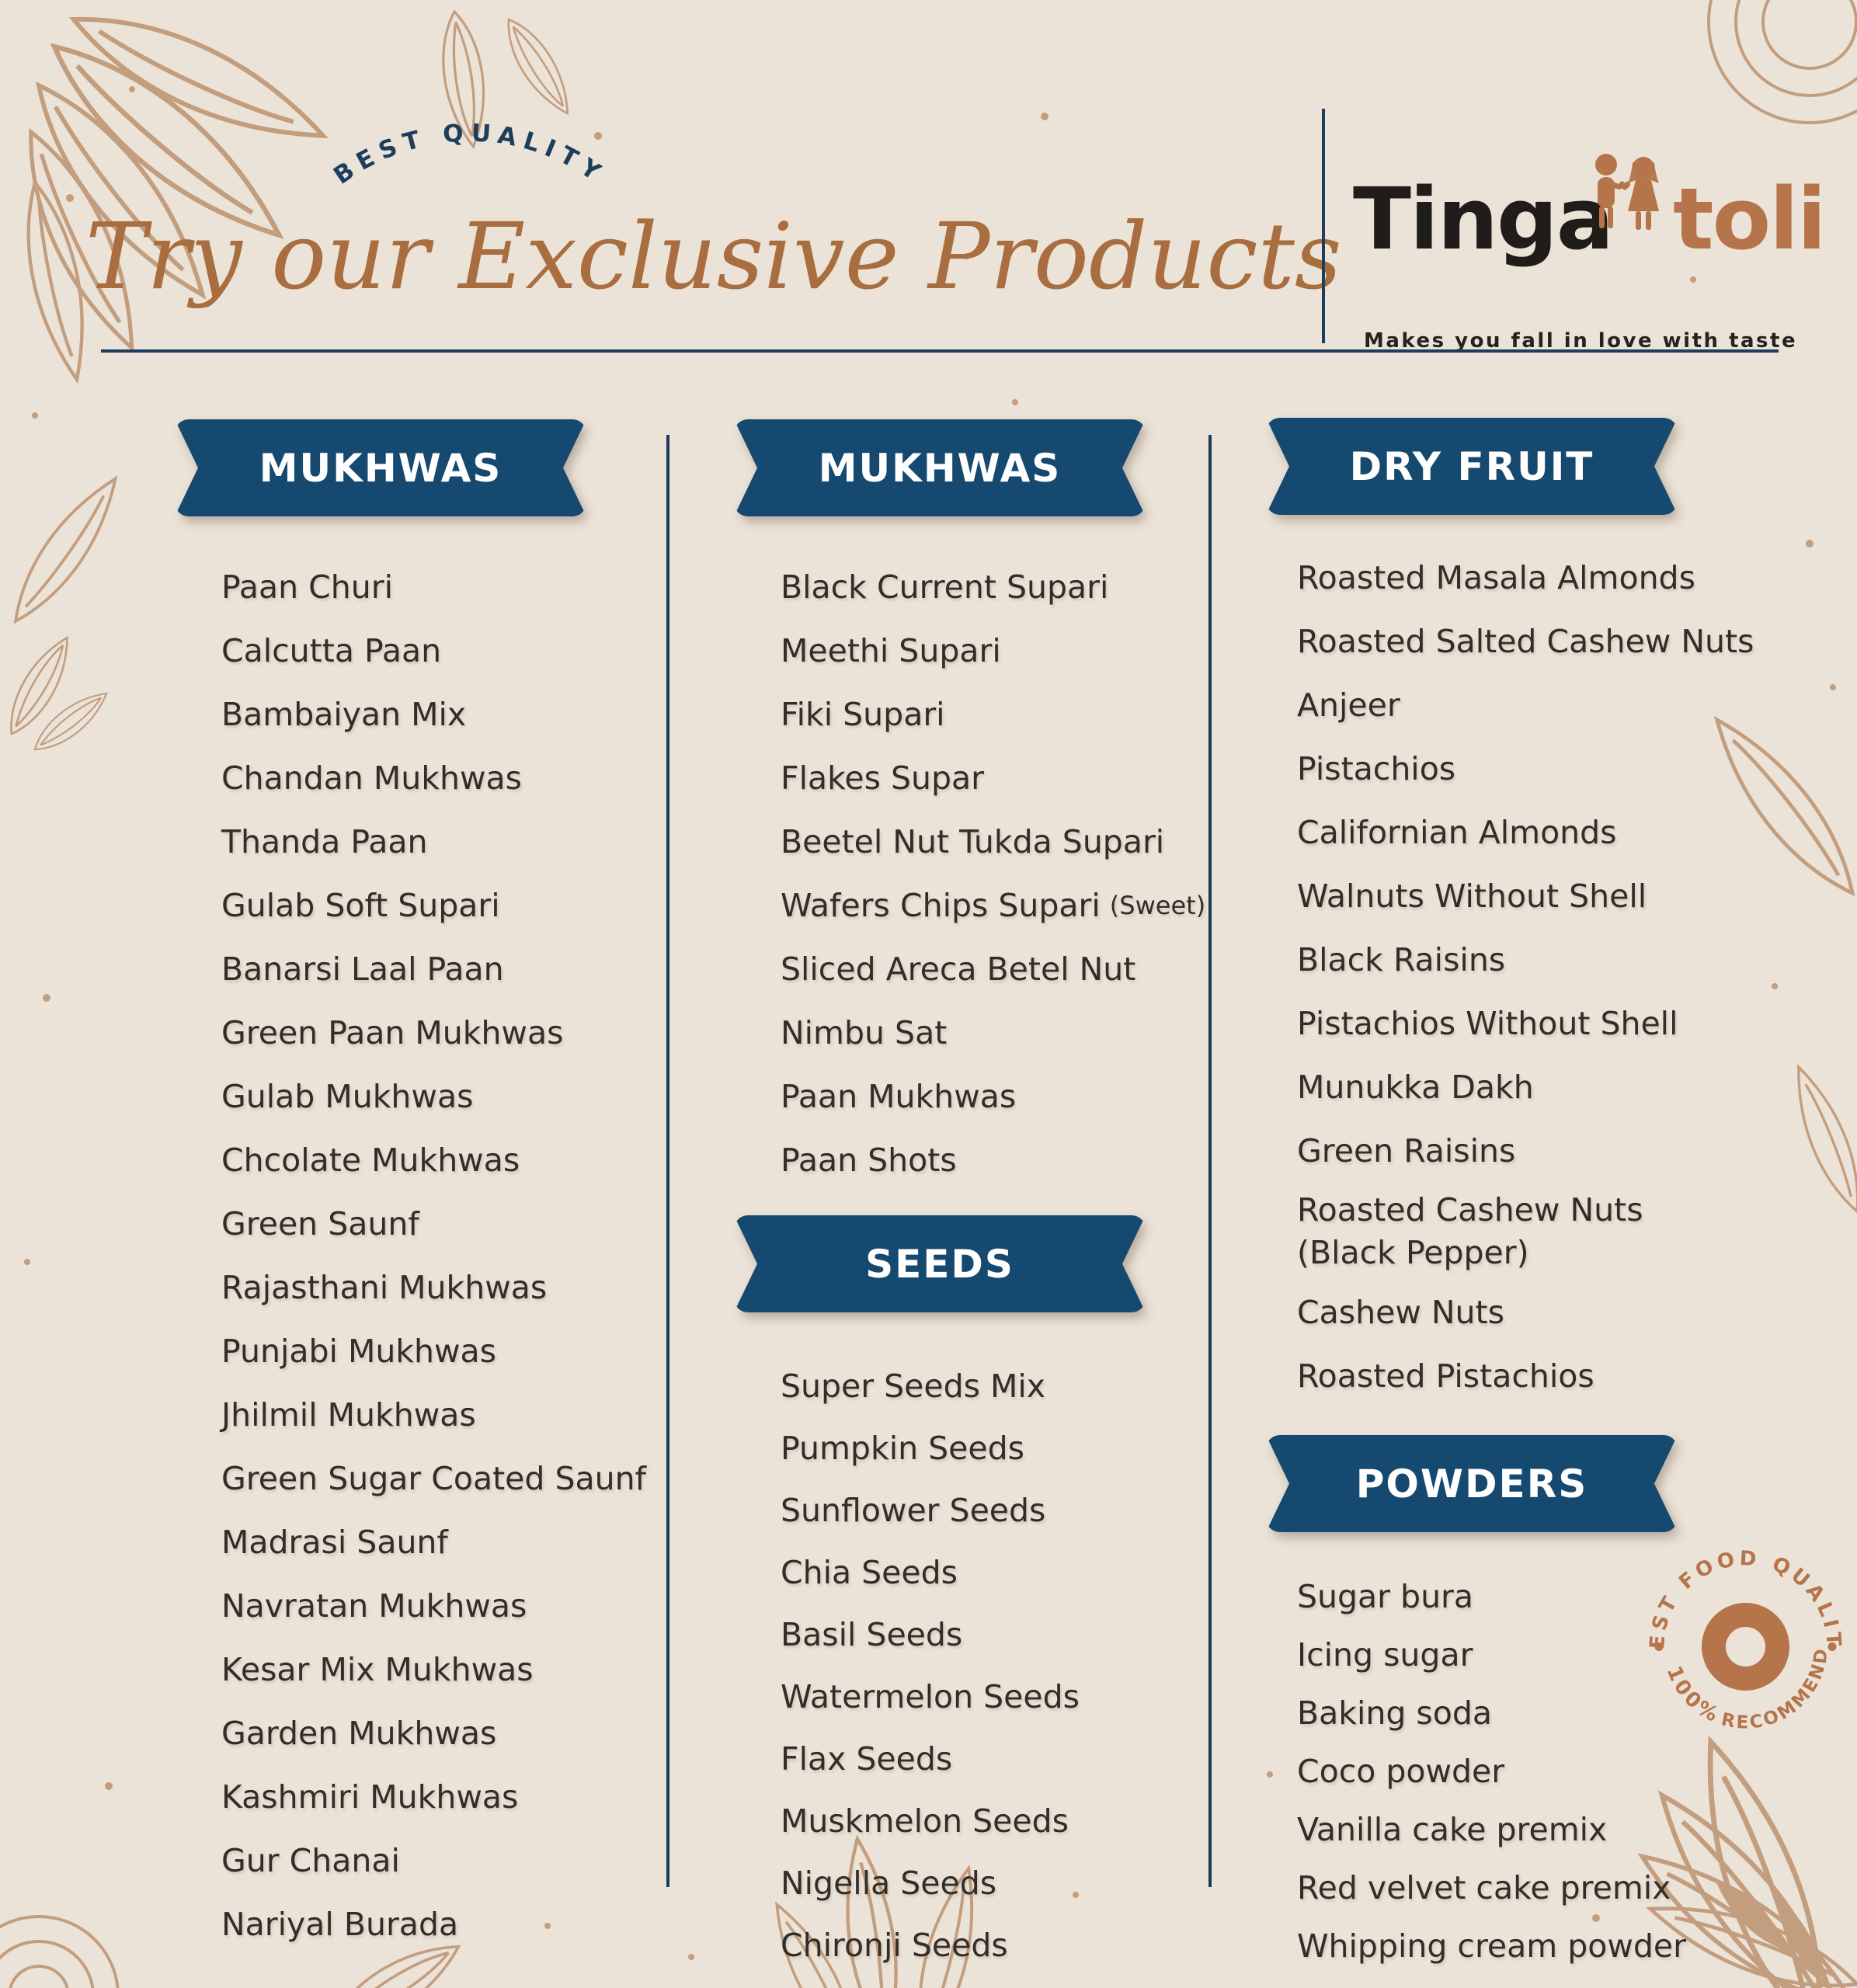 This screenshot has height=1988, width=1857. What do you see at coordinates (347, 1097) in the screenshot?
I see `item-label: Gulab Mukhwas` at bounding box center [347, 1097].